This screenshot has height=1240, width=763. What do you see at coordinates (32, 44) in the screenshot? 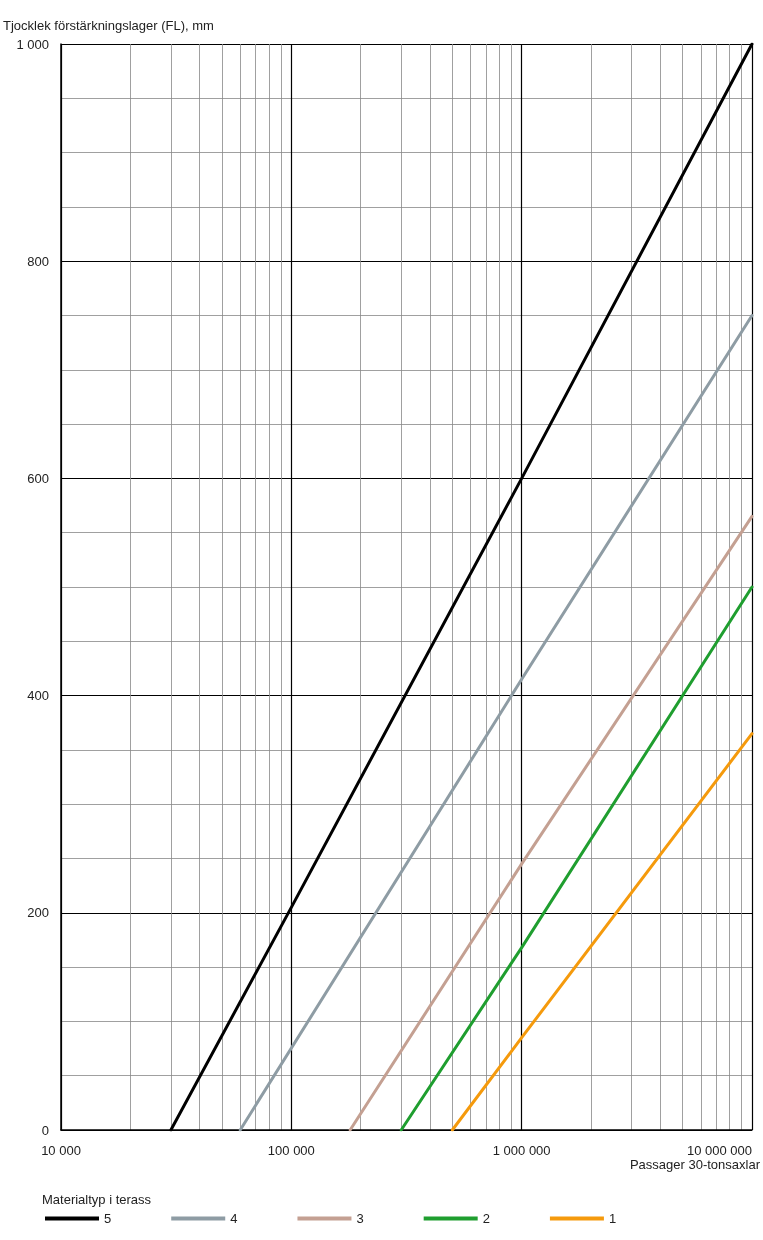
I see `y-tick-label: 1 000` at bounding box center [32, 44].